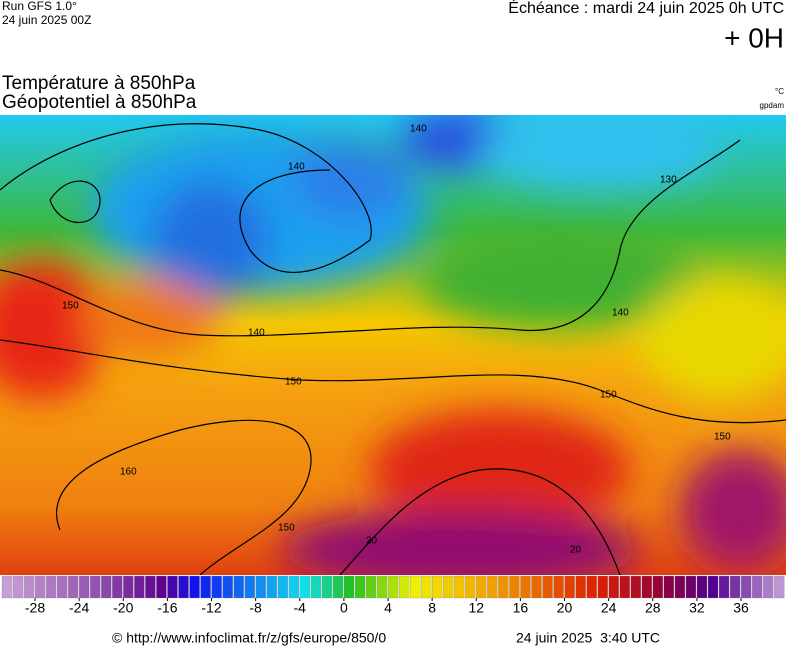 This screenshot has height=648, width=786. I want to click on scale-tick-label: 28, so click(653, 608).